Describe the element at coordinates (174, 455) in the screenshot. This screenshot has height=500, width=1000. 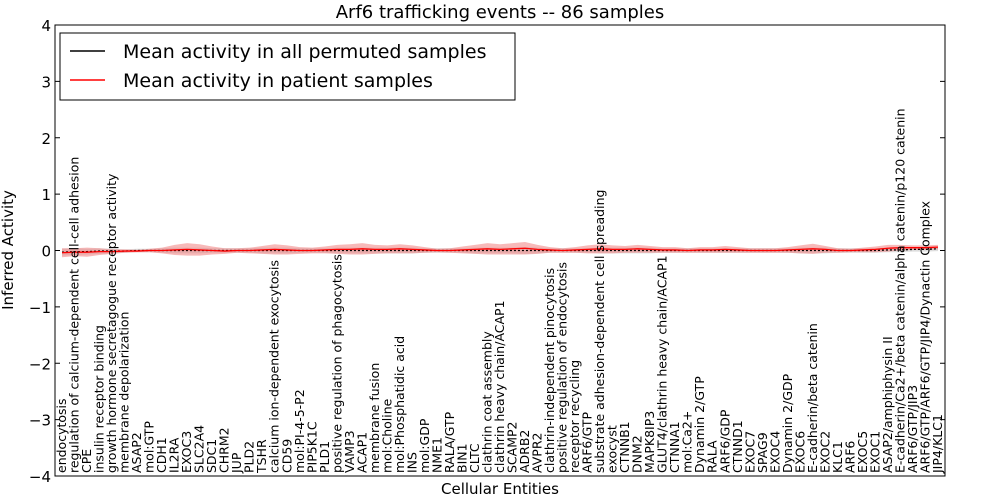
I see `x-category-label: IL2RA` at that location.